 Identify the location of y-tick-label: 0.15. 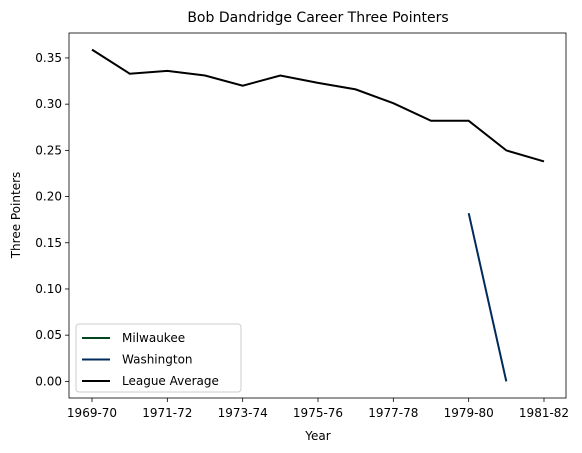
(48, 243).